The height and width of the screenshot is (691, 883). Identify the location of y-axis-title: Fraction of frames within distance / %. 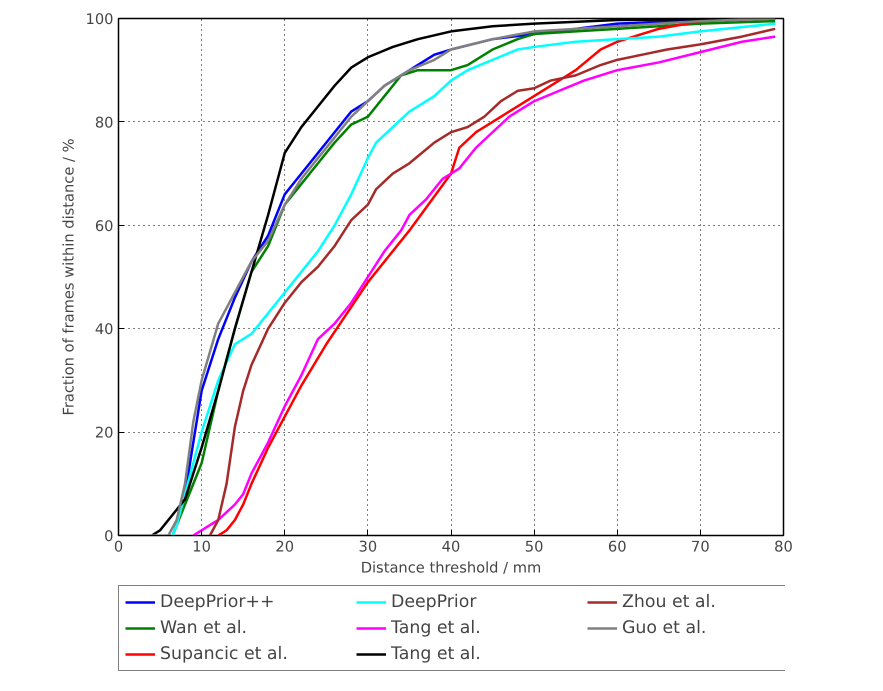
(69, 277).